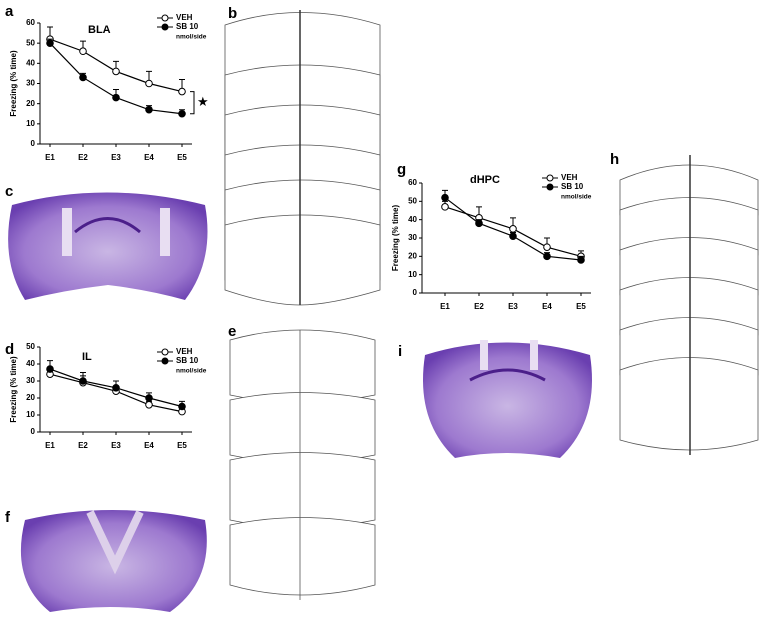 The image size is (771, 628). What do you see at coordinates (9, 11) in the screenshot?
I see `panel-label: a` at bounding box center [9, 11].